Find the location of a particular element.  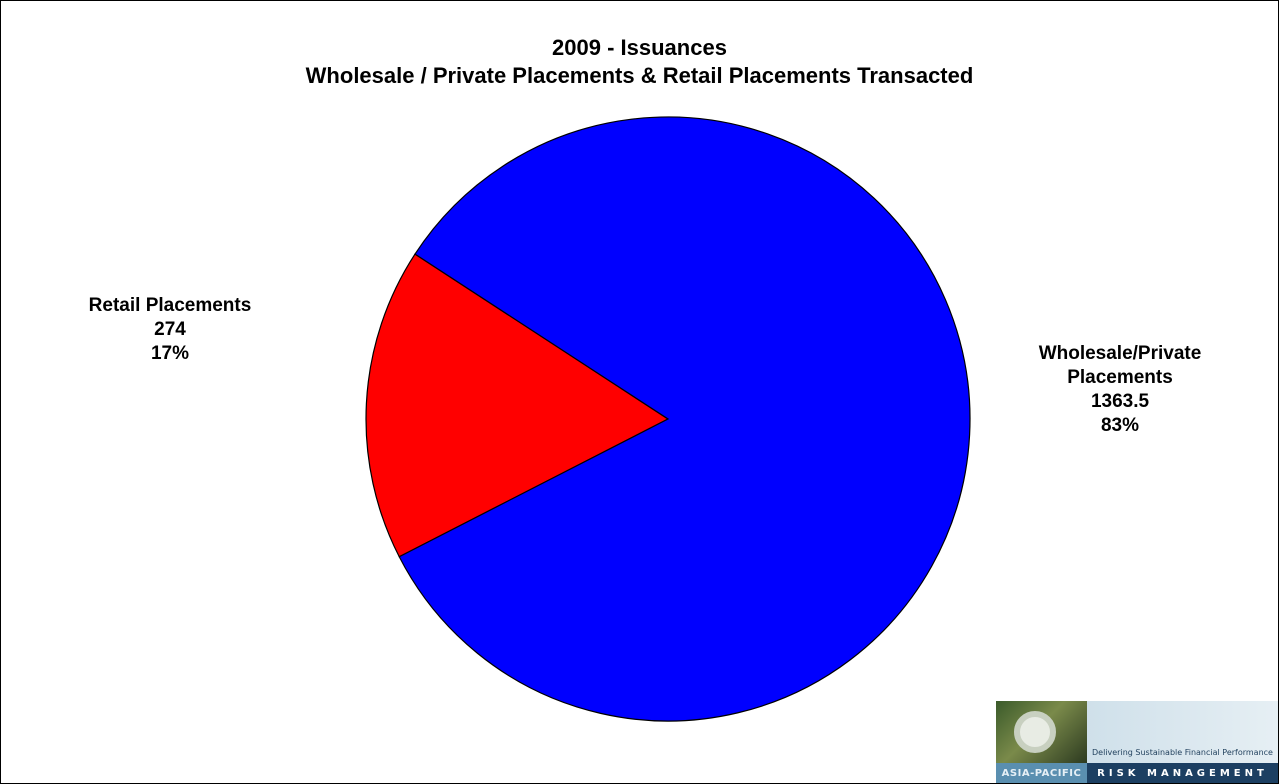

label-wholesale-percent: 83% is located at coordinates (1120, 425).